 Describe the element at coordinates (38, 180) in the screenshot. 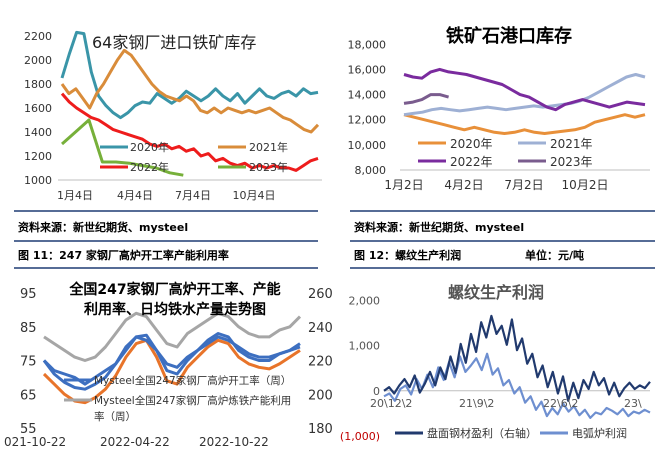

I see `y-tick-label: 1000` at that location.